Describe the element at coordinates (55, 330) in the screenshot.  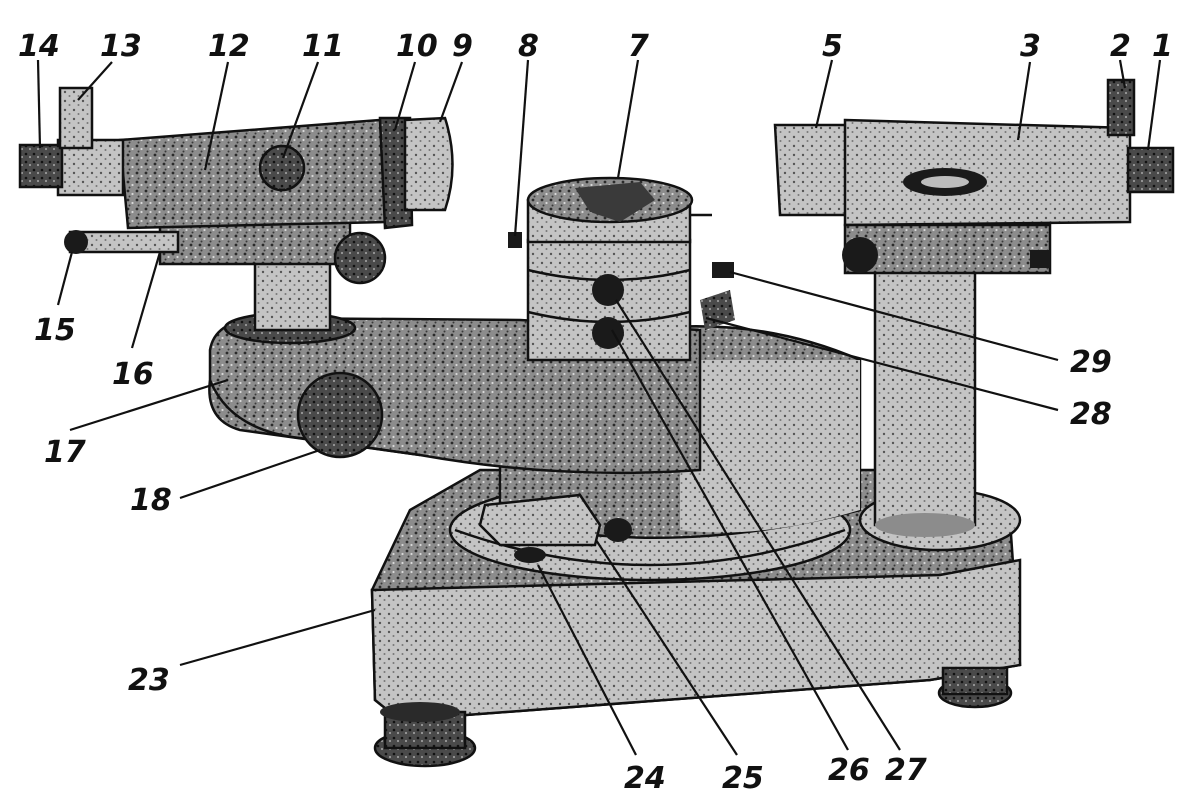
I see `callout-15: 15` at that location.